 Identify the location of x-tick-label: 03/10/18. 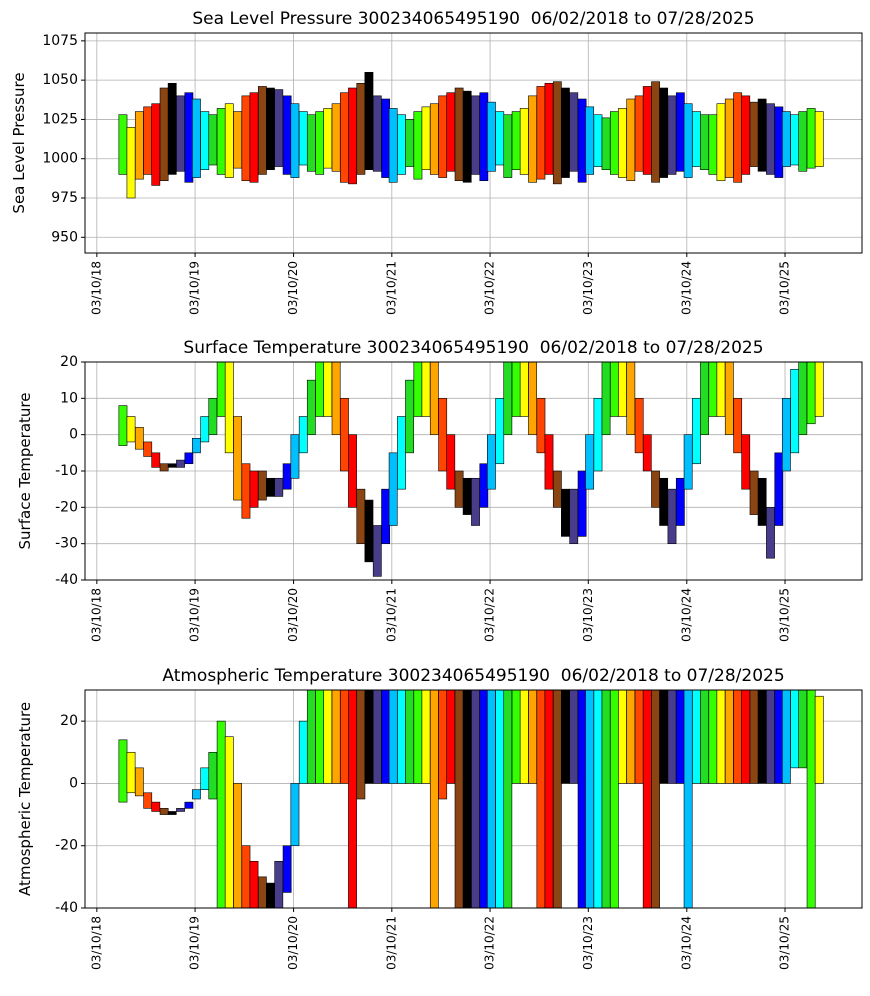
(96, 943).